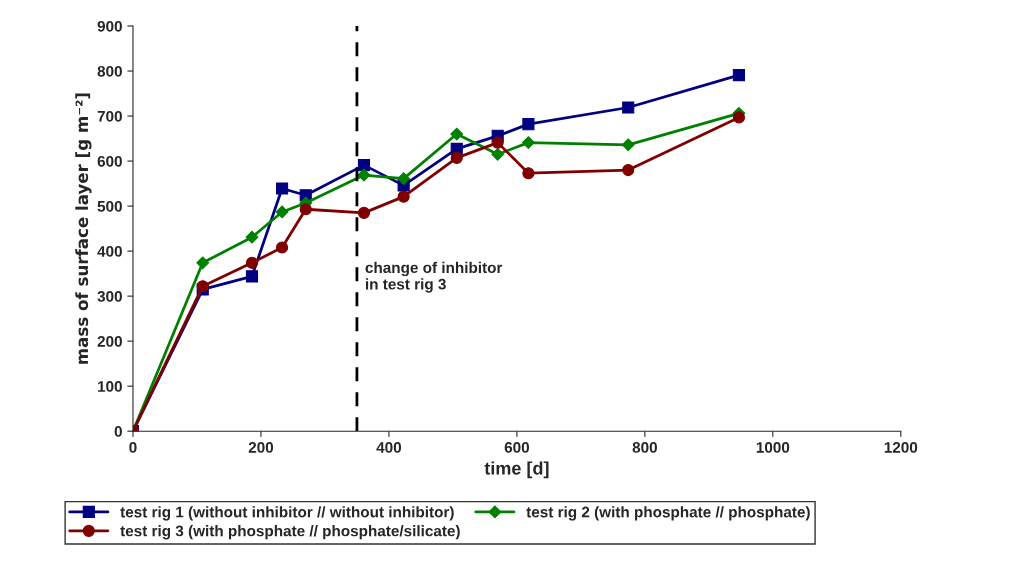 This screenshot has height=578, width=1019. What do you see at coordinates (110, 386) in the screenshot?
I see `y-tick-label: 100` at bounding box center [110, 386].